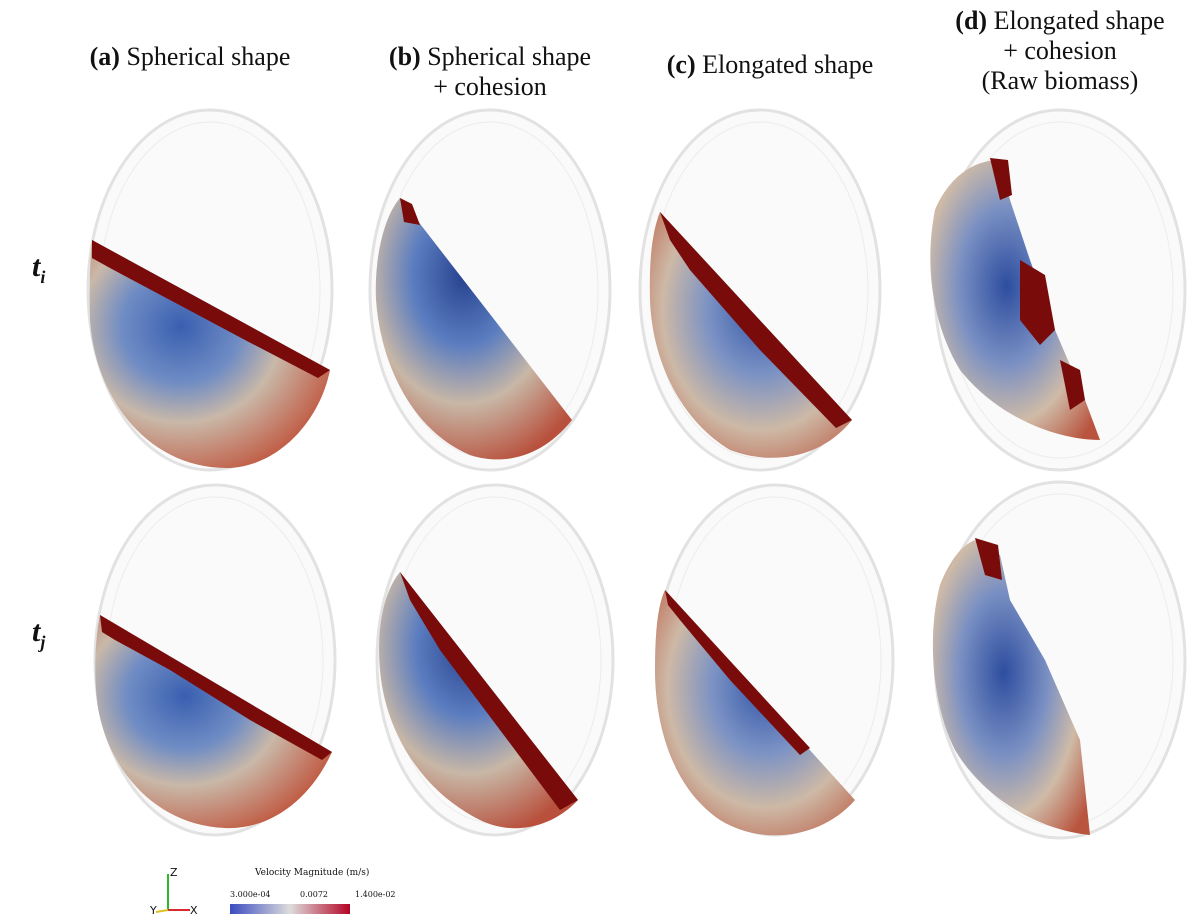  Describe the element at coordinates (1058, 290) in the screenshot. I see `drum-d-ti` at that location.